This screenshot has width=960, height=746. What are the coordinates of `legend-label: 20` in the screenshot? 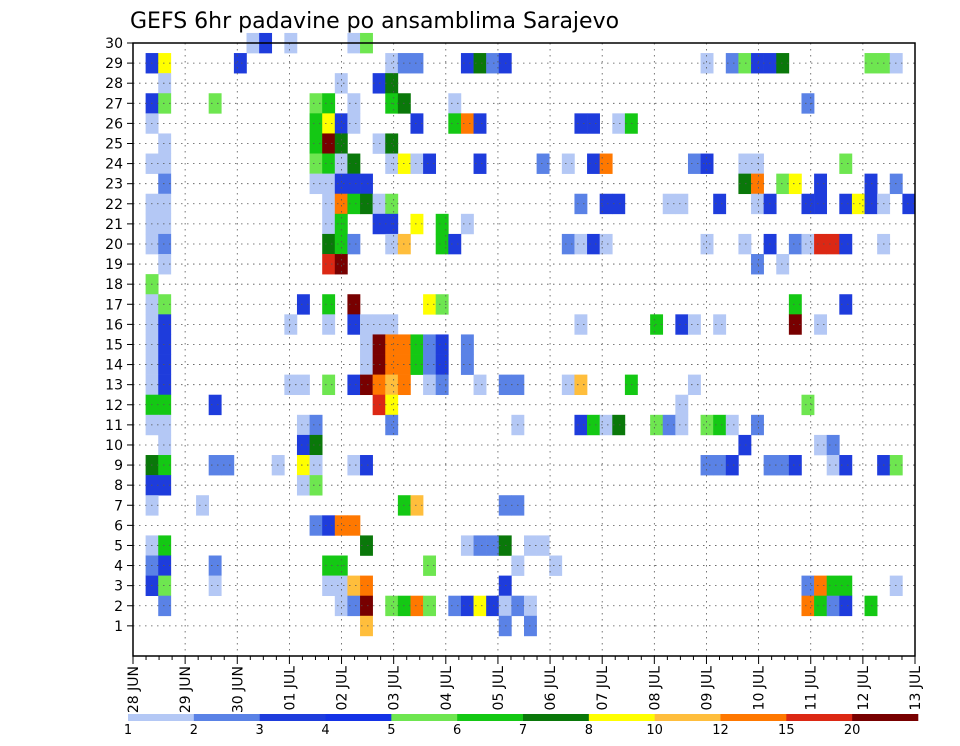 It's located at (852, 730).